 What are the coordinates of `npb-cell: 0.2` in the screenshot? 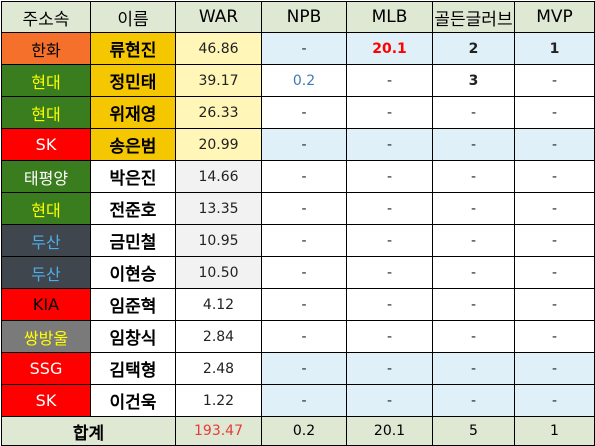 It's located at (304, 80).